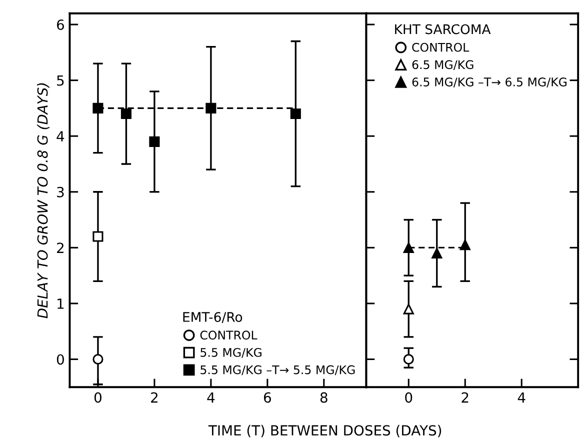 This screenshot has height=445, width=581. I want to click on y-tick-label: 1, so click(61, 303).